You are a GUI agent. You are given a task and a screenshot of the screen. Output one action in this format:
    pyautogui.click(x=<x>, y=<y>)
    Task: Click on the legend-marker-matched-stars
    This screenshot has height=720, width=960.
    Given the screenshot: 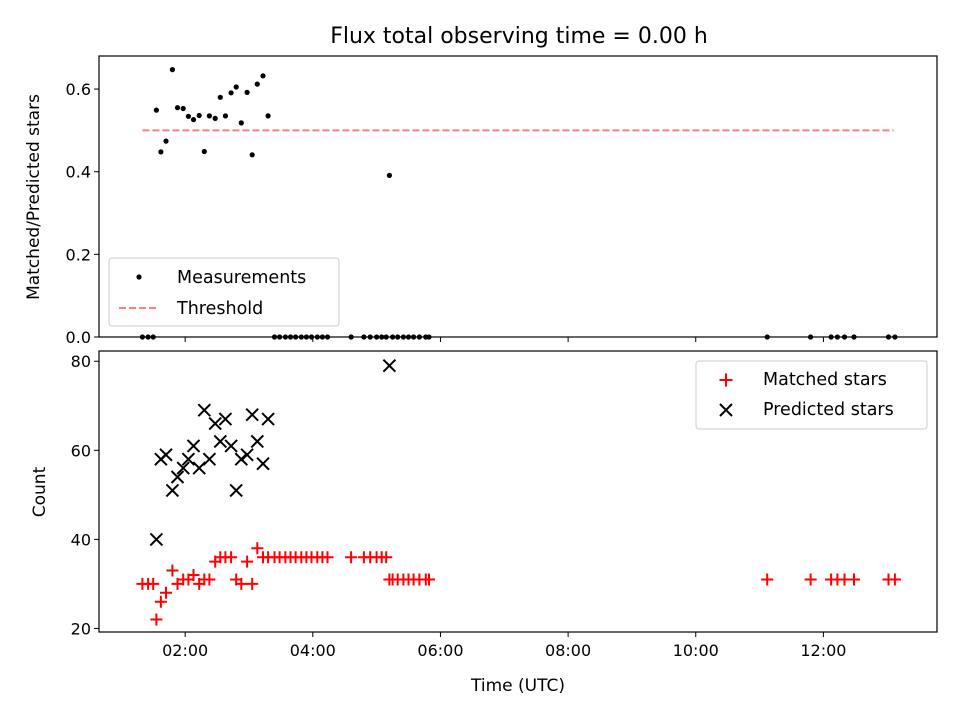 What is the action you would take?
    pyautogui.click(x=726, y=380)
    